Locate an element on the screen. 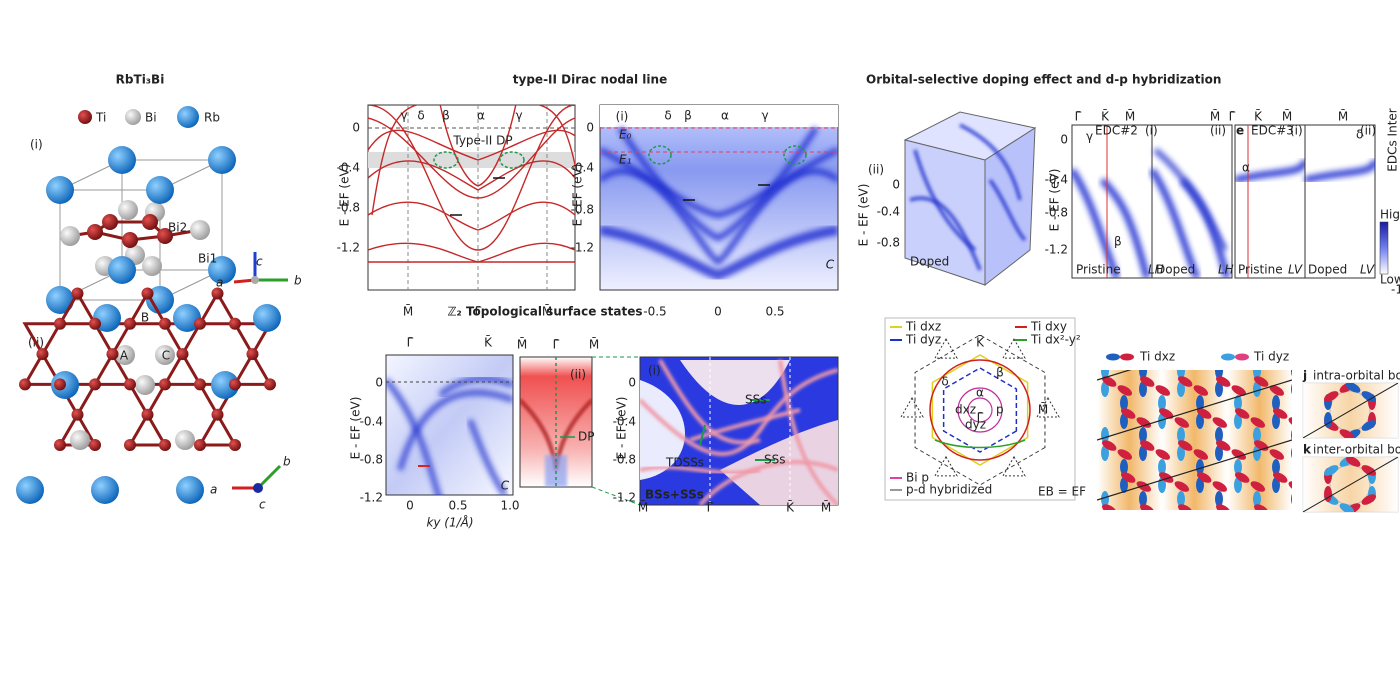 The height and width of the screenshot is (700, 1400). label: A is located at coordinates (124, 356).